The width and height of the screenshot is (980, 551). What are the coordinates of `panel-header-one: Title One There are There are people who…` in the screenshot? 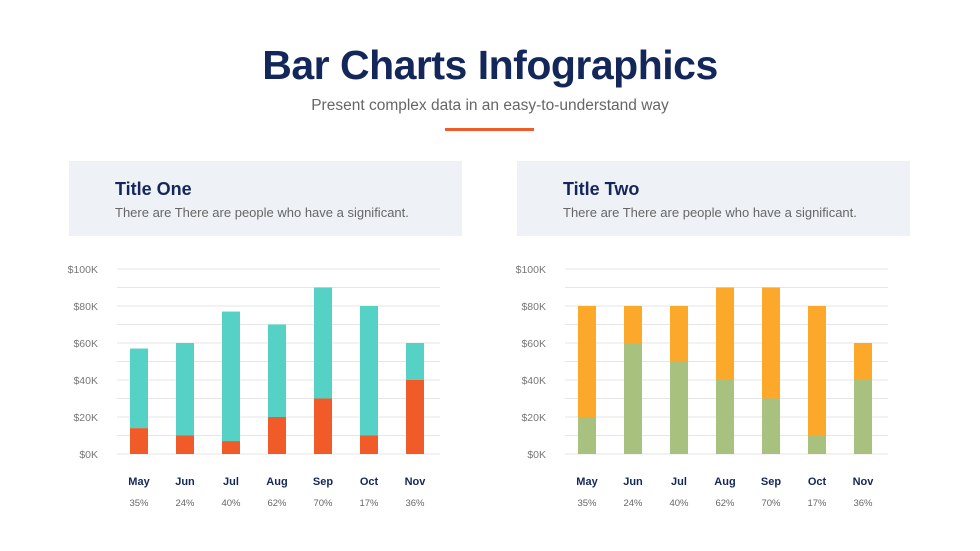 It's located at (265, 198).